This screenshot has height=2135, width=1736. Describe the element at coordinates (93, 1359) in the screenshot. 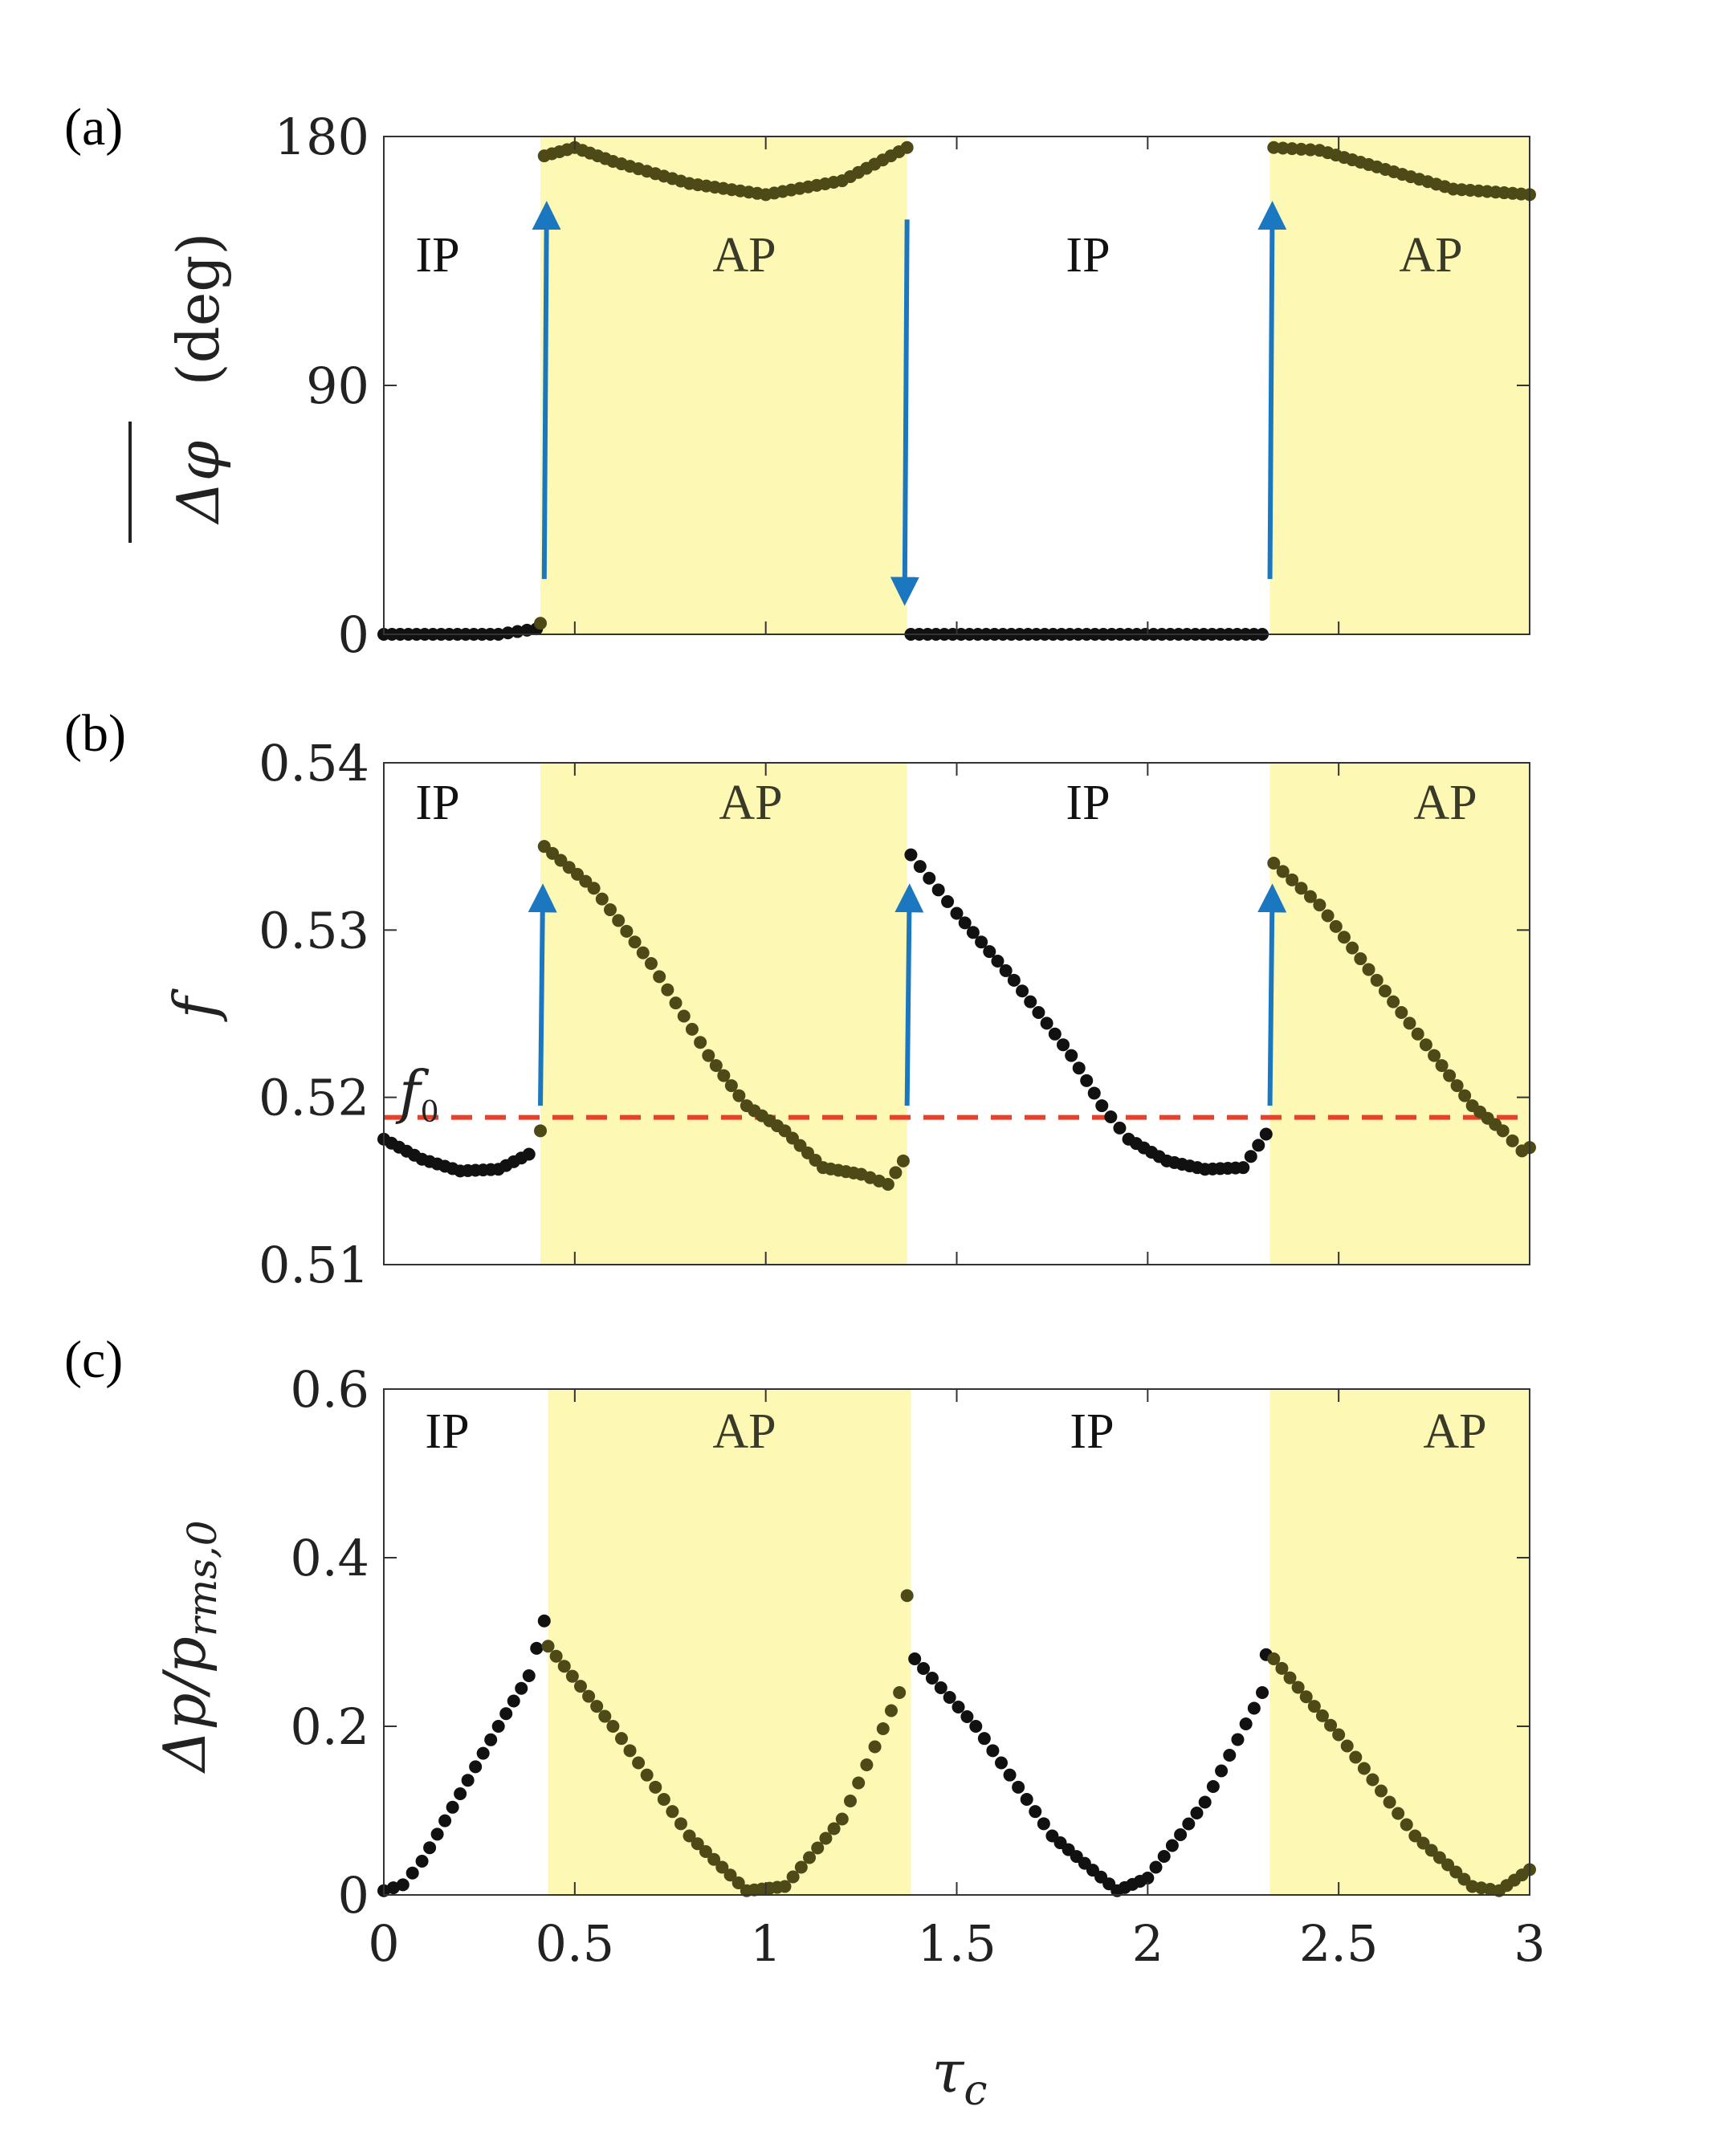

I see `panel-letter: (c)` at that location.